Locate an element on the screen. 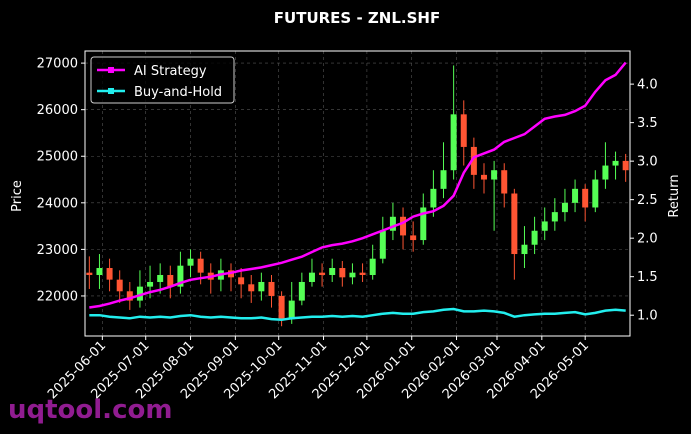 The image size is (691, 434). y2-axis-label: Return is located at coordinates (674, 195).